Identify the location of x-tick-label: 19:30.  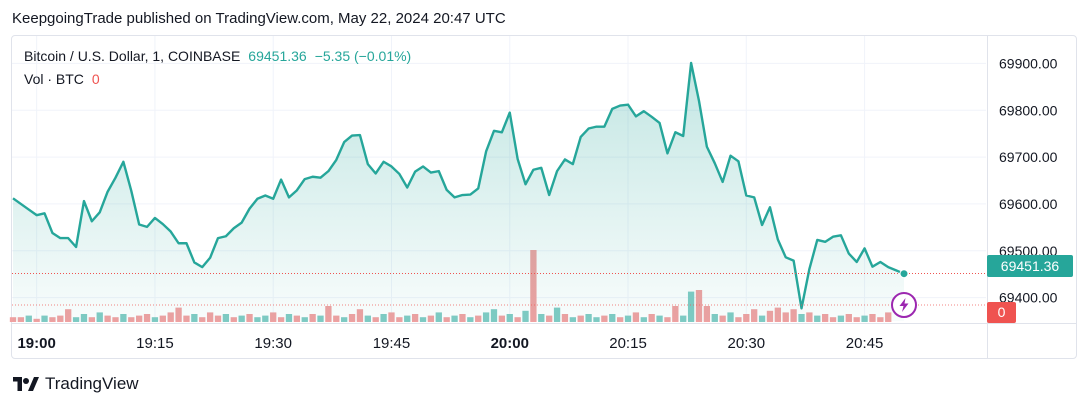
(273, 343).